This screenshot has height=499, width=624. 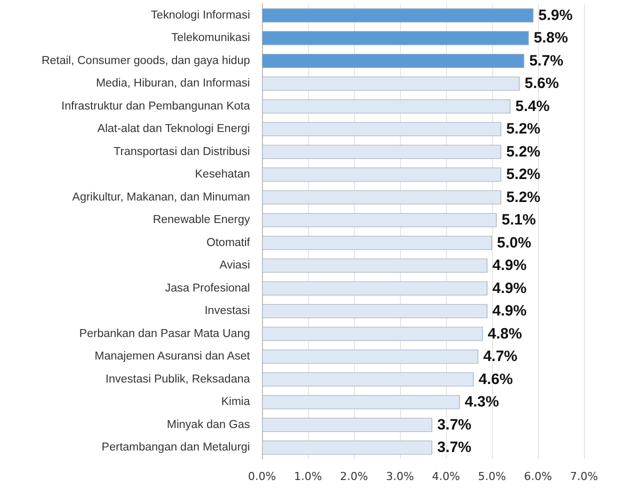 I want to click on y-tick-label: Teknologi Informasi, so click(x=200, y=15).